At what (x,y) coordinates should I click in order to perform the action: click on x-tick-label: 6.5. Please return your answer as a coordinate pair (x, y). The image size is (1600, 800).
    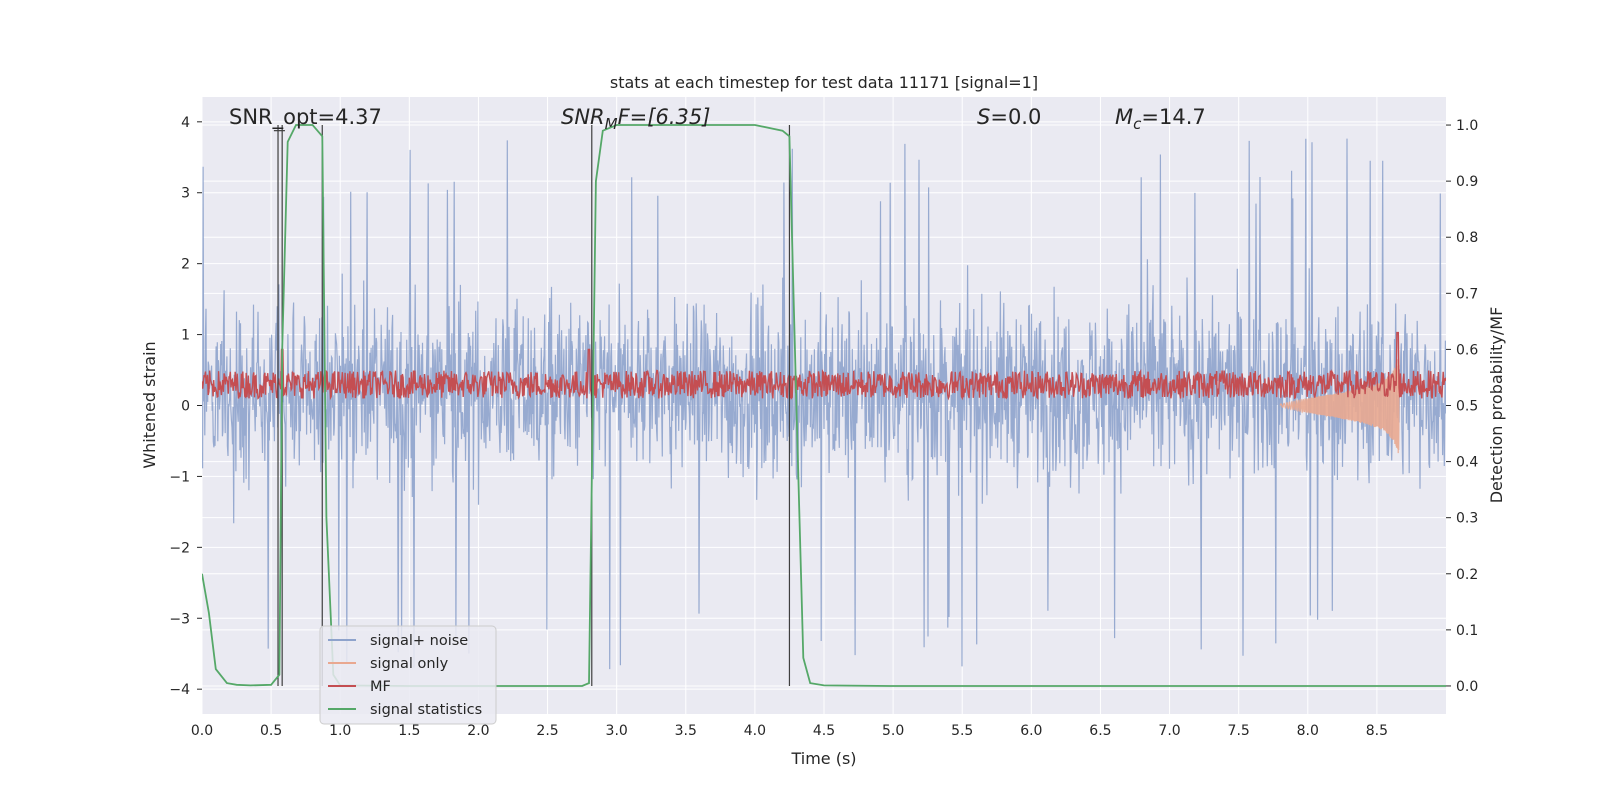
    Looking at the image, I should click on (1100, 731).